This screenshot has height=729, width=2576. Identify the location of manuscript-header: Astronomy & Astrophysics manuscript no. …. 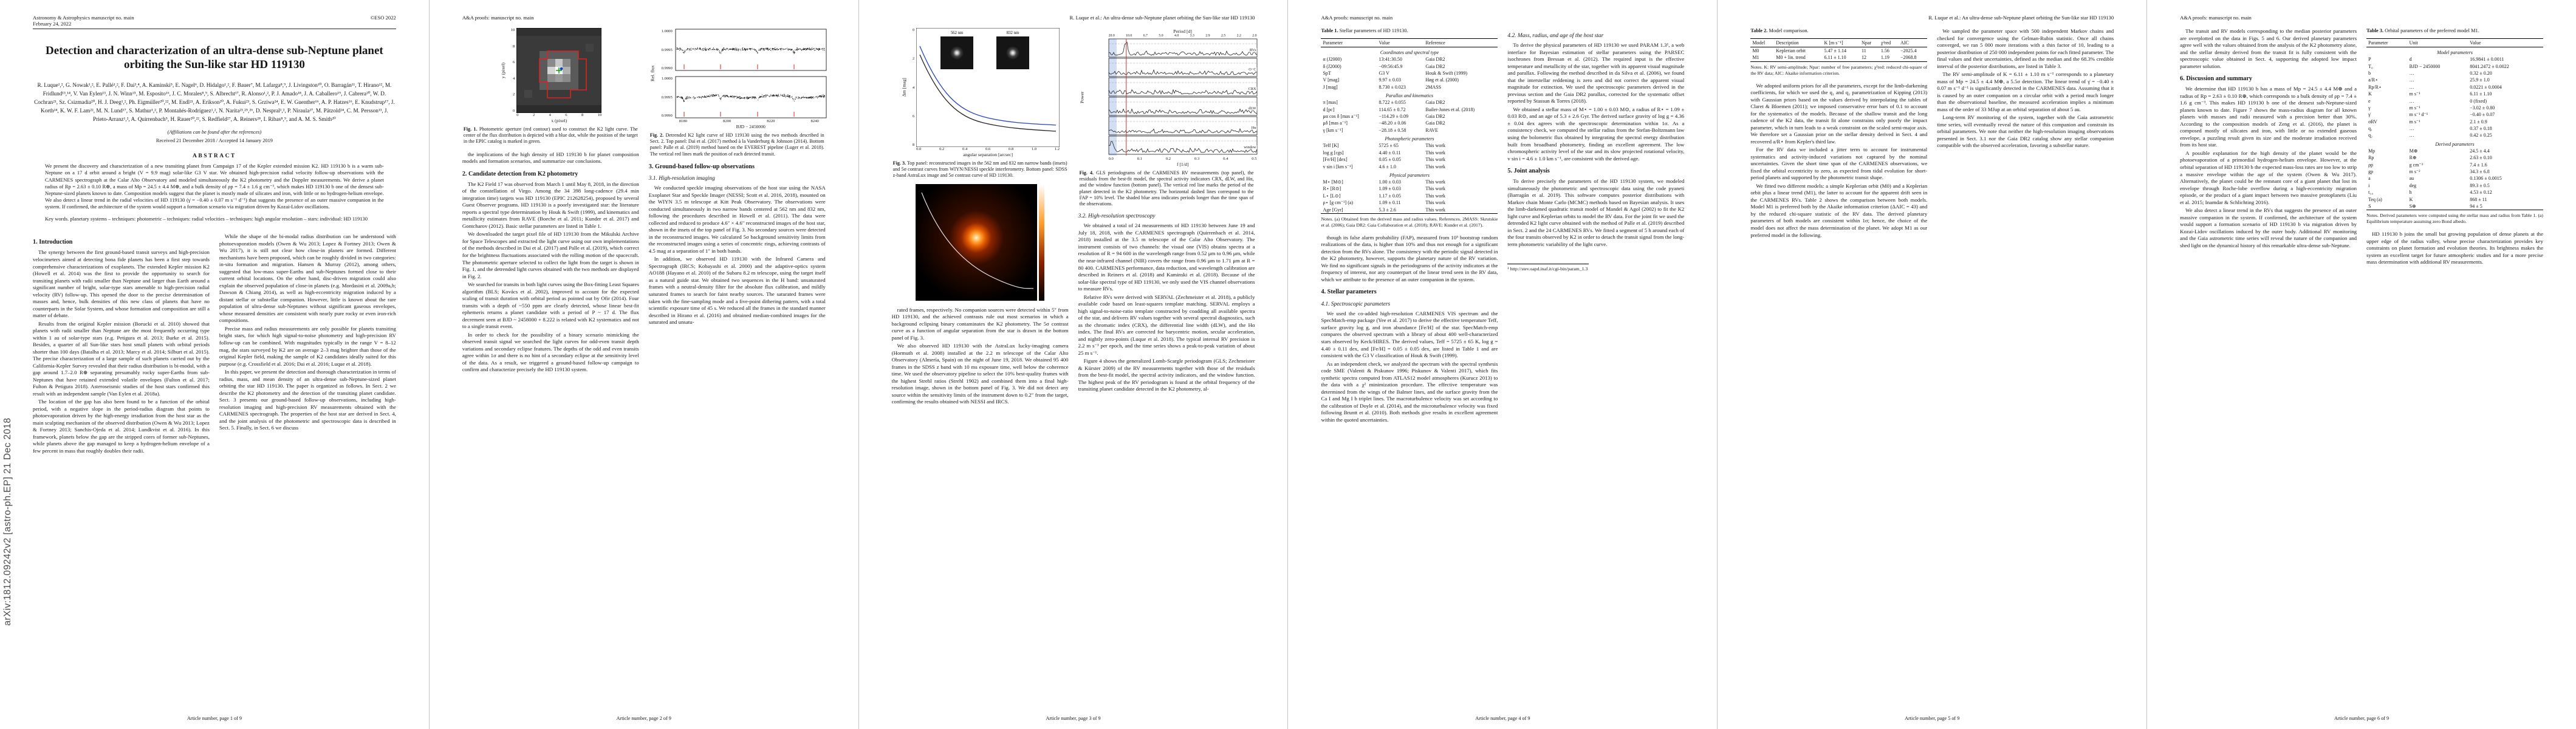
(214, 22).